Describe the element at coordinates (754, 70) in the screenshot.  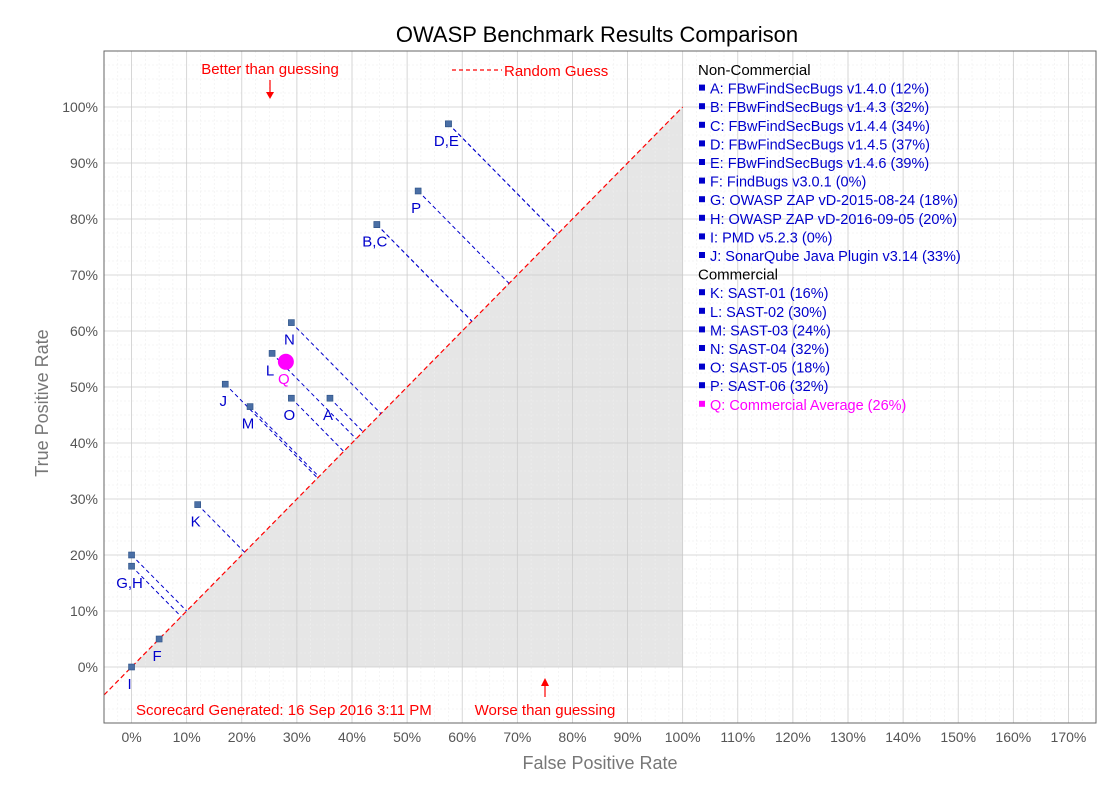
I see `legend-header-noncommercial: Non-Commercial` at that location.